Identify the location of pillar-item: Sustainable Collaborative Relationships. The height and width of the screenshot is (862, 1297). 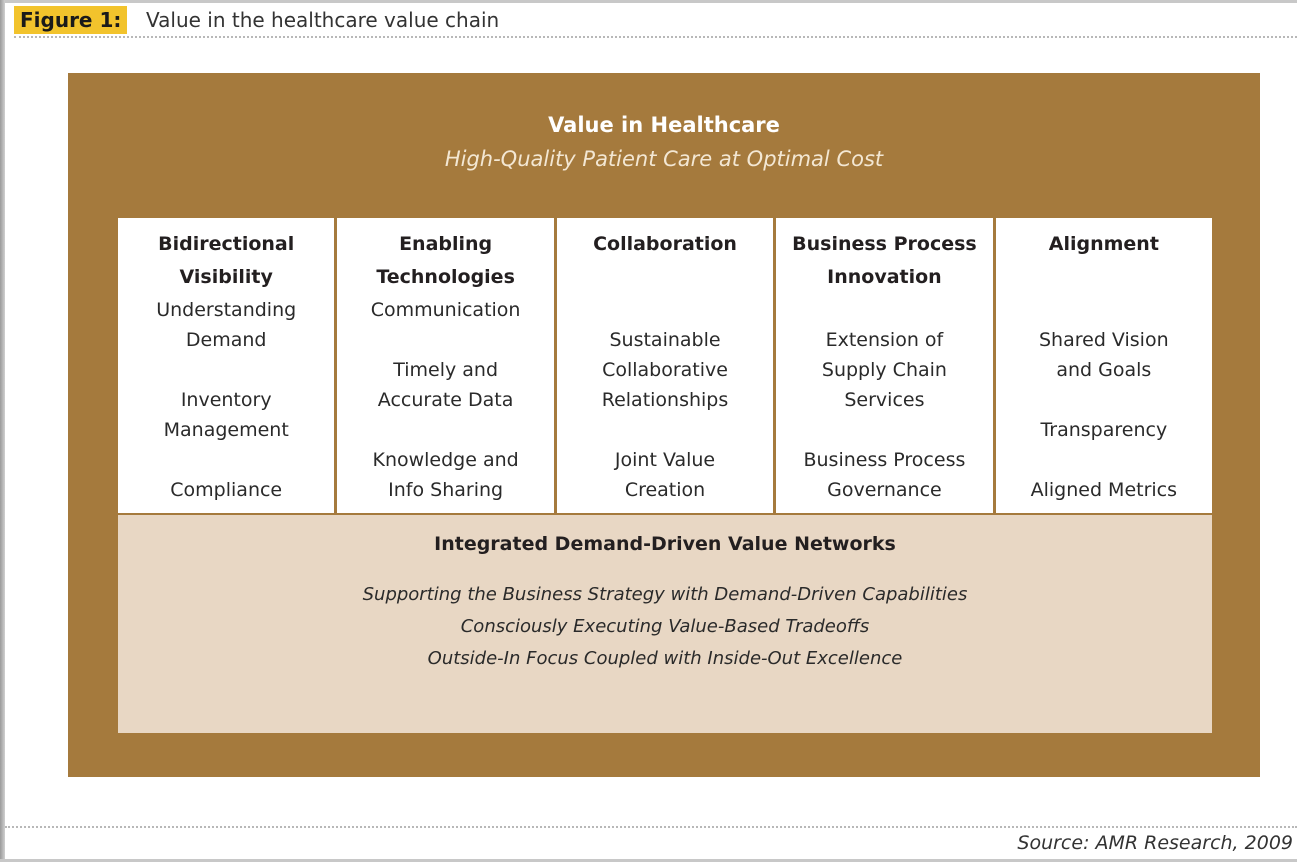
(665, 370).